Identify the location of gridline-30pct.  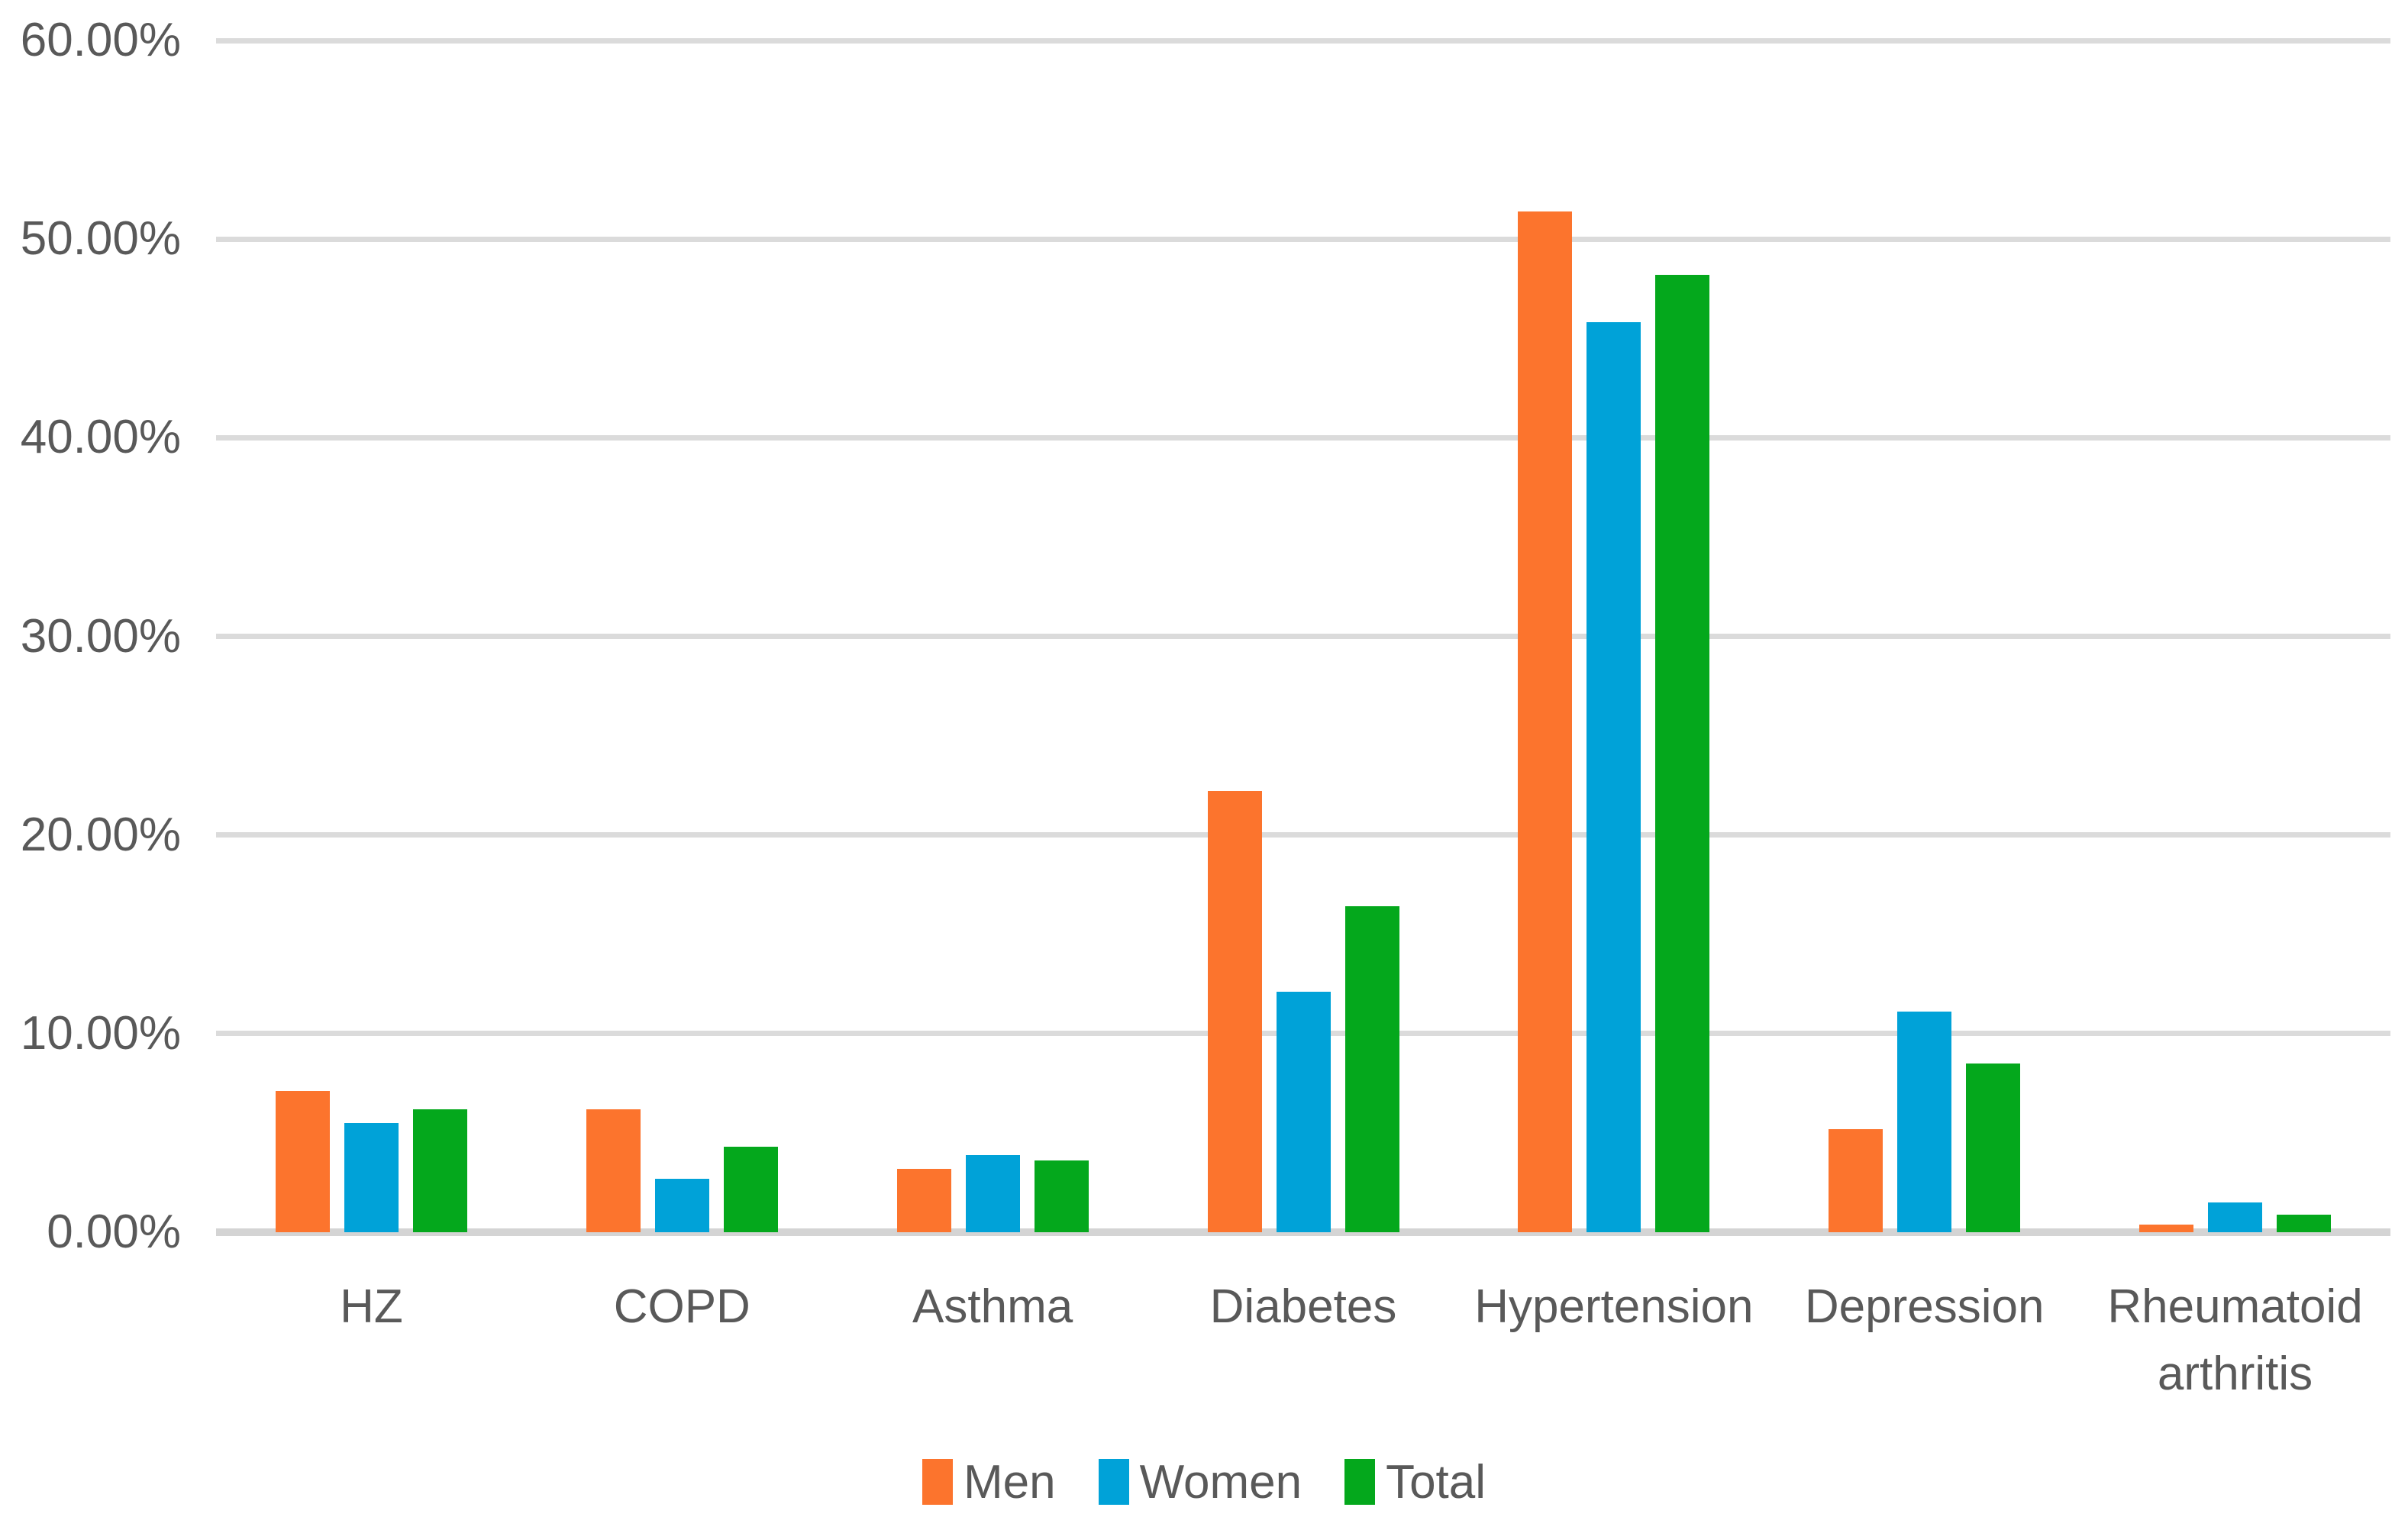
(1303, 636).